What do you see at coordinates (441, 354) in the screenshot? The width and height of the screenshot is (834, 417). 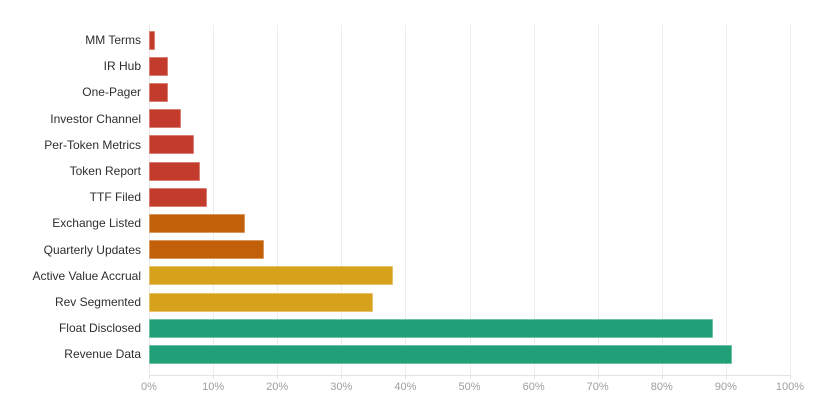 I see `bar-revenue-data` at bounding box center [441, 354].